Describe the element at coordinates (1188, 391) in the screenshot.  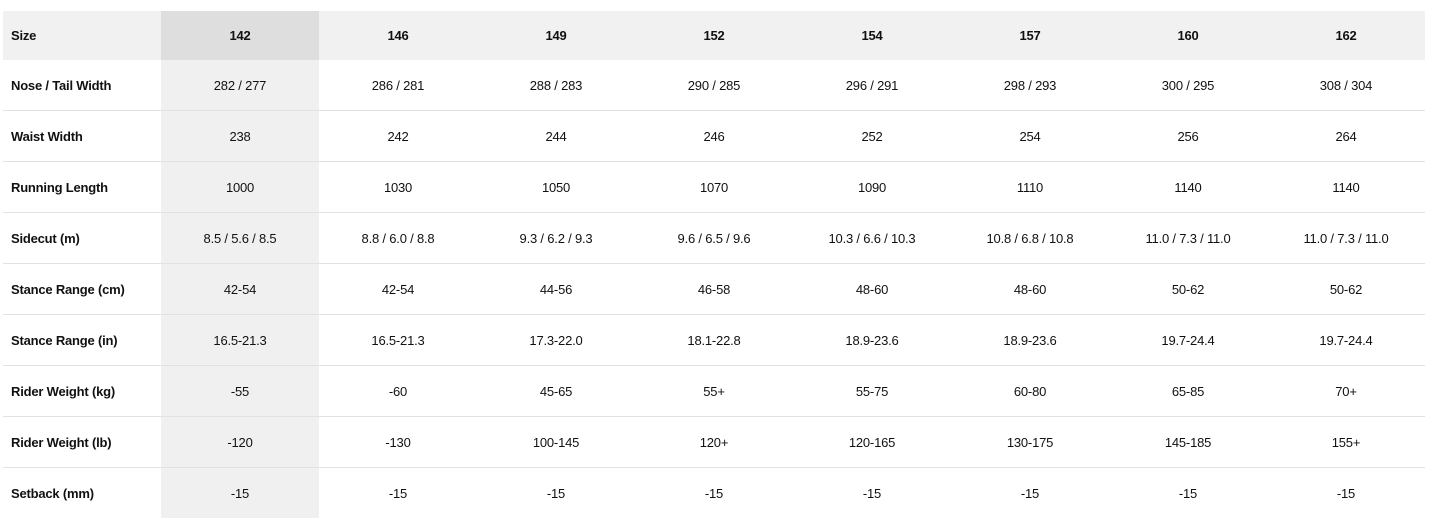
I see `spec-value: 65-85` at that location.